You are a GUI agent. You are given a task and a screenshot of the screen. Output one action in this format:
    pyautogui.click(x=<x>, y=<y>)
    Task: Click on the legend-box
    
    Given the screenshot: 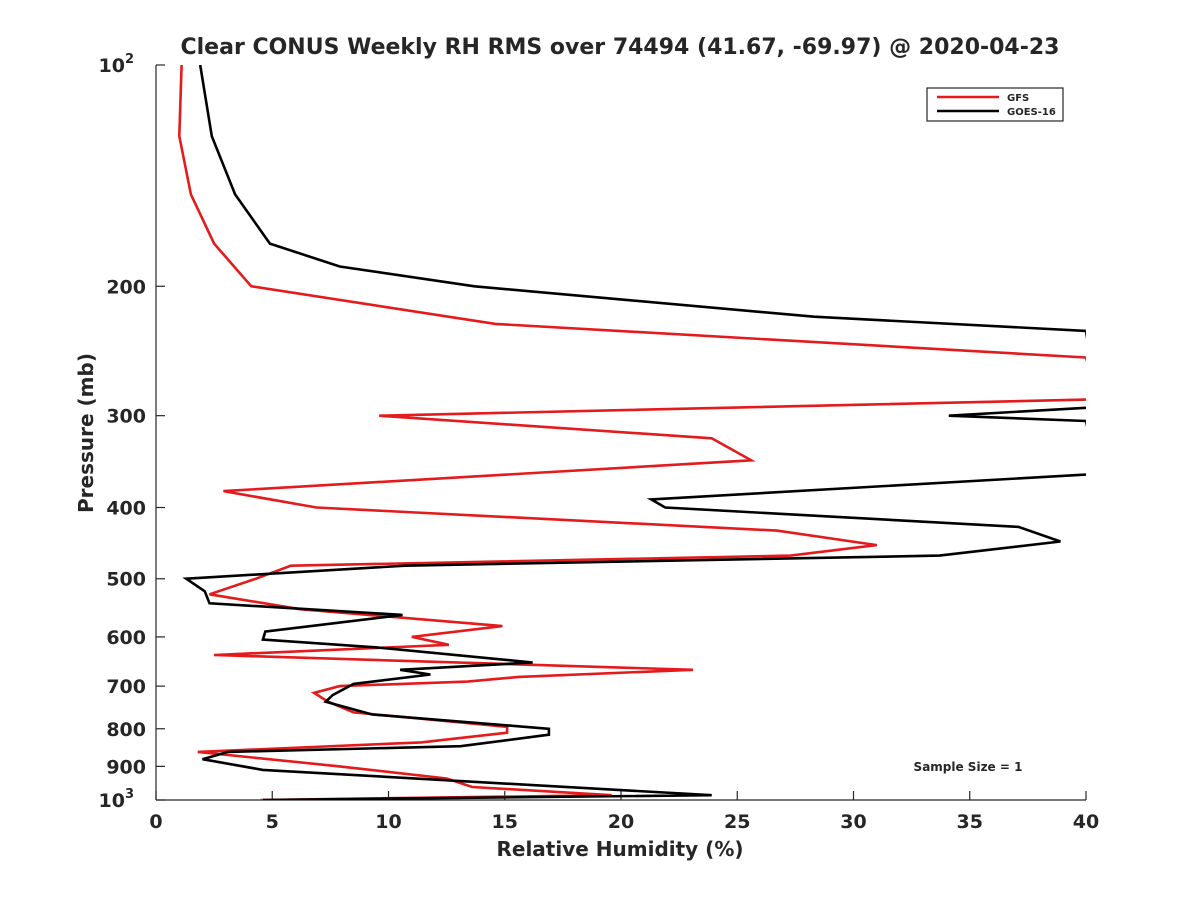 What is the action you would take?
    pyautogui.click(x=995, y=104)
    